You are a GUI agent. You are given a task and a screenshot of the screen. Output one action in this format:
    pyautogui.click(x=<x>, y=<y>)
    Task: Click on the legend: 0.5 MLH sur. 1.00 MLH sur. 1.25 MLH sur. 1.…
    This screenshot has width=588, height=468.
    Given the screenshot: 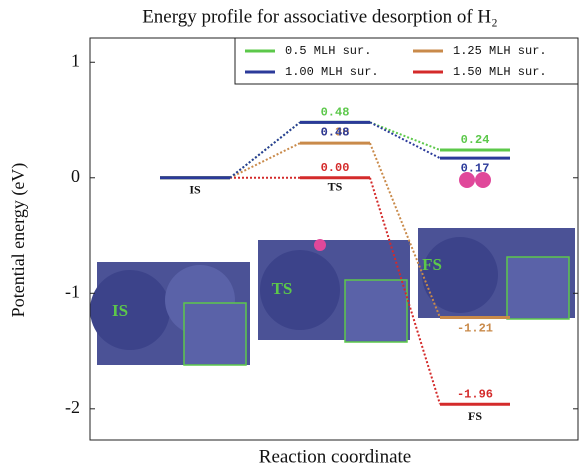 What is the action you would take?
    pyautogui.click(x=406, y=61)
    